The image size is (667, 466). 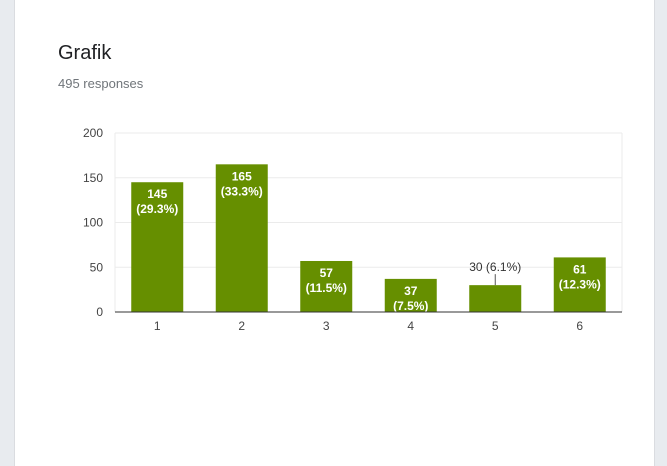 What do you see at coordinates (85, 53) in the screenshot?
I see `chart-title: Grafik` at bounding box center [85, 53].